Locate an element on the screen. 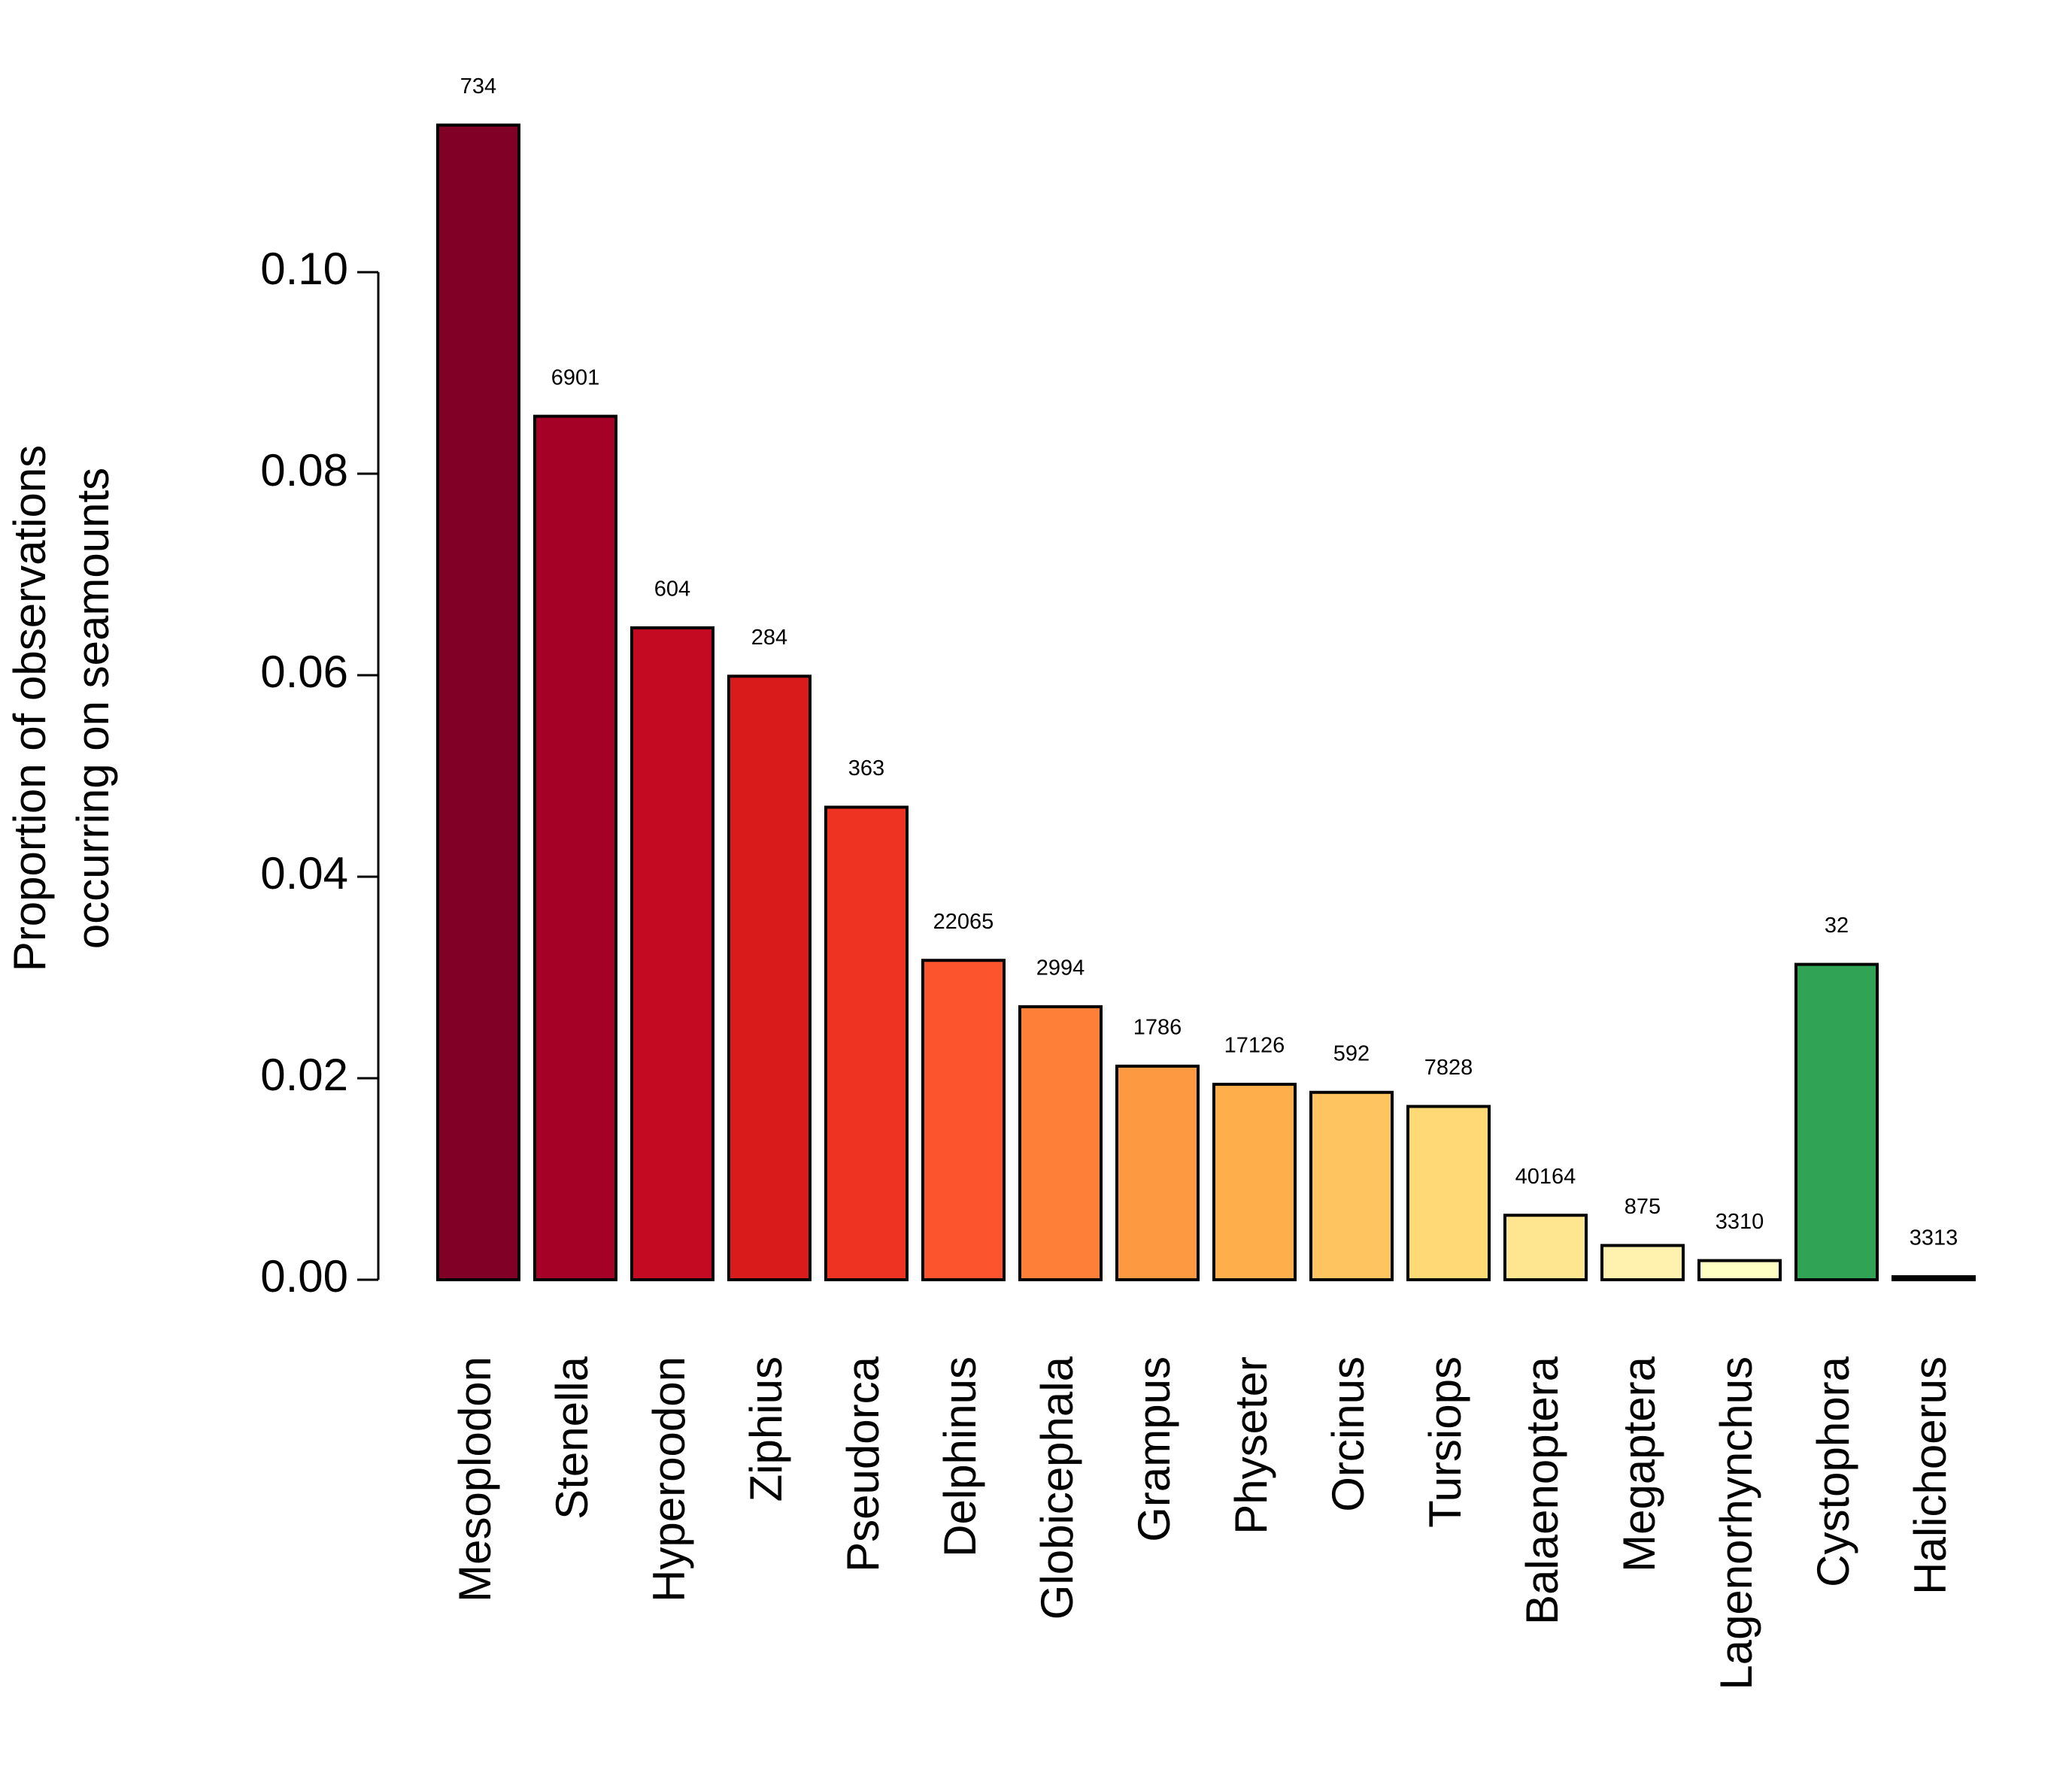 The image size is (2072, 1776). count-label: 22065 is located at coordinates (963, 922).